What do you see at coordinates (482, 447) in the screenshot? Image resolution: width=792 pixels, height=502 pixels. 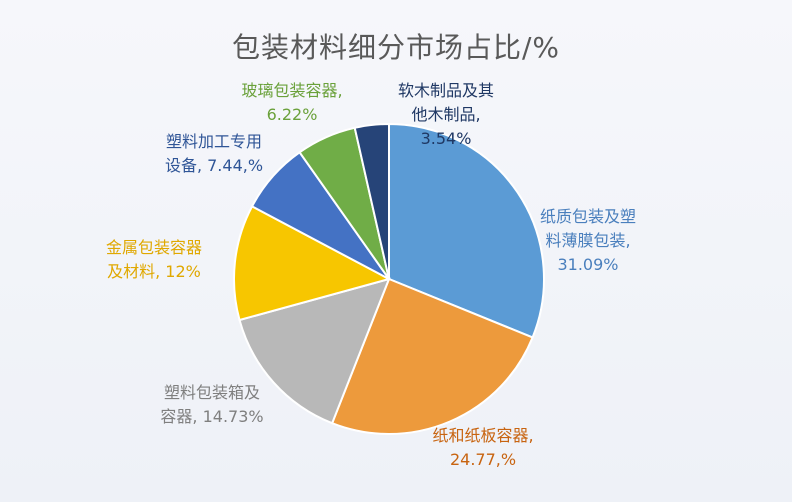 I see `slice-label-2: 纸和纸板容器, 24.77,%` at bounding box center [482, 447].